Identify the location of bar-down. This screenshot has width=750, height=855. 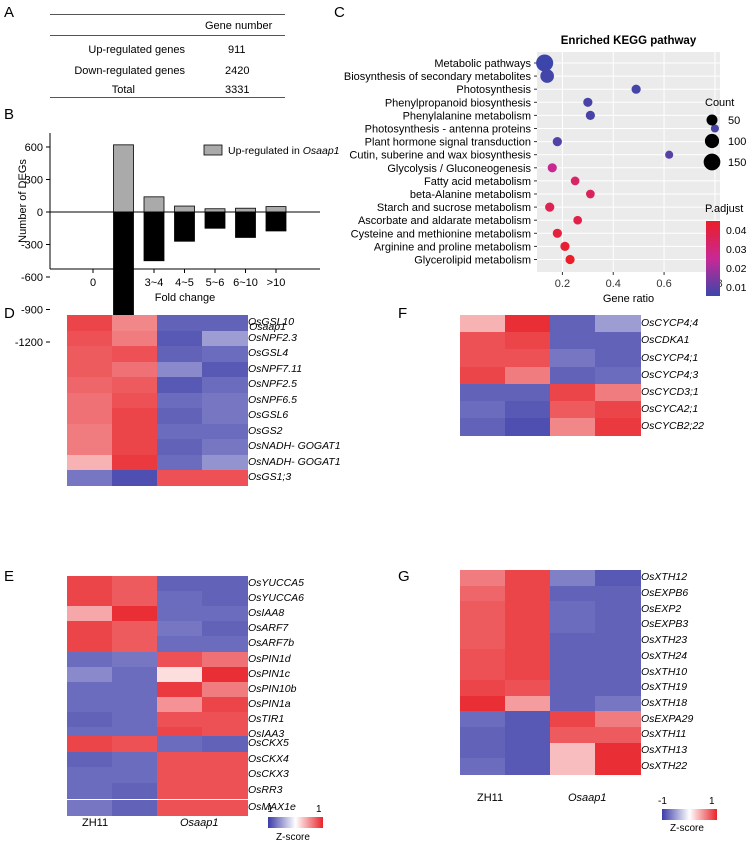
(154, 236).